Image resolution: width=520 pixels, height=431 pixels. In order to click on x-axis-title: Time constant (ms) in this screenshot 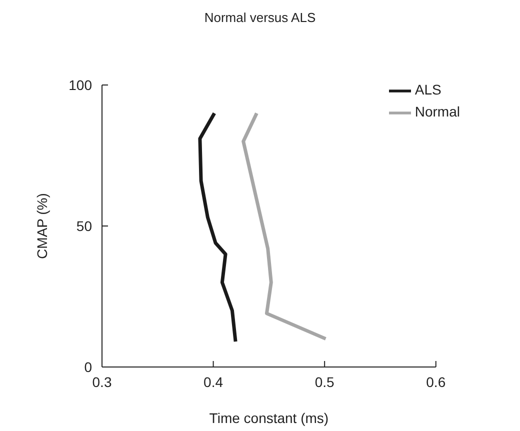, I will do `click(269, 418)`.